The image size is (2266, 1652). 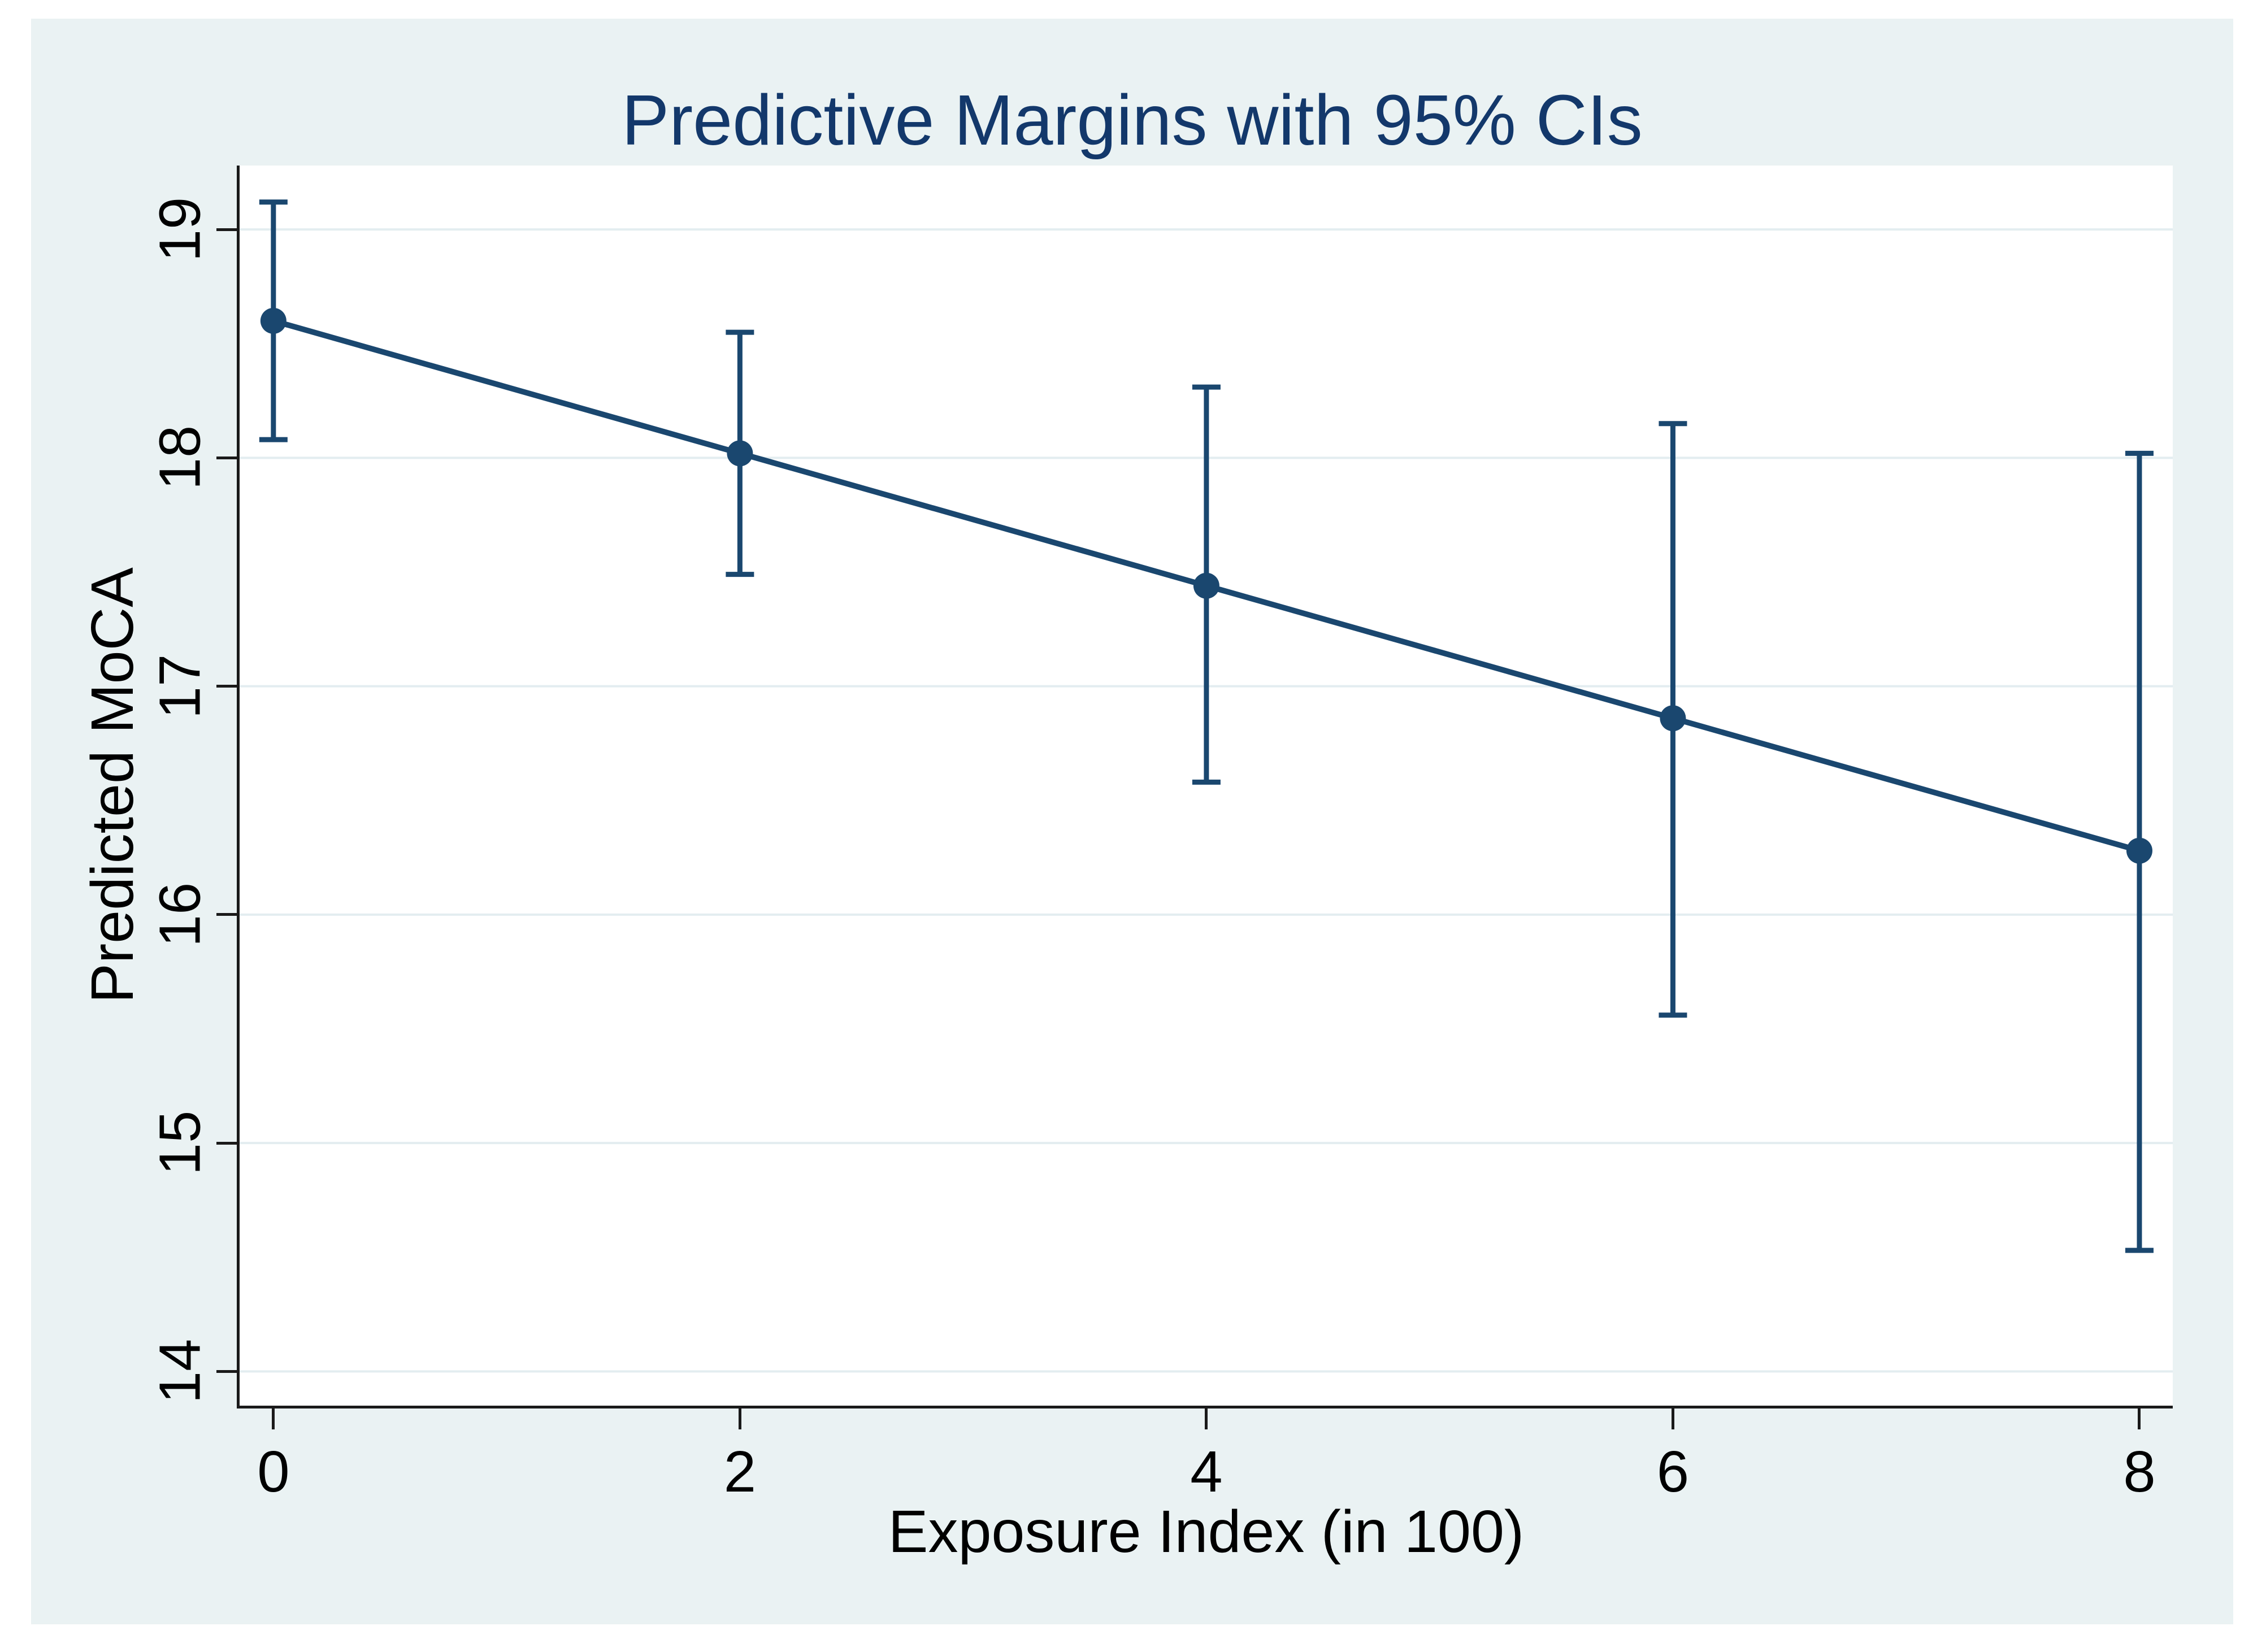 I want to click on y-tick-label: 18, so click(x=180, y=457).